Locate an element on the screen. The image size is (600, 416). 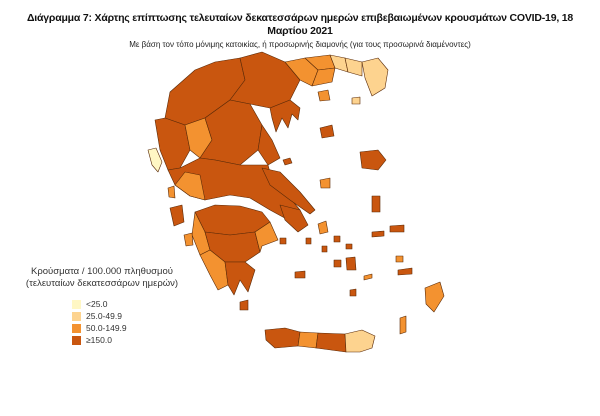
region-magnesia is located at coordinates (269, 145).